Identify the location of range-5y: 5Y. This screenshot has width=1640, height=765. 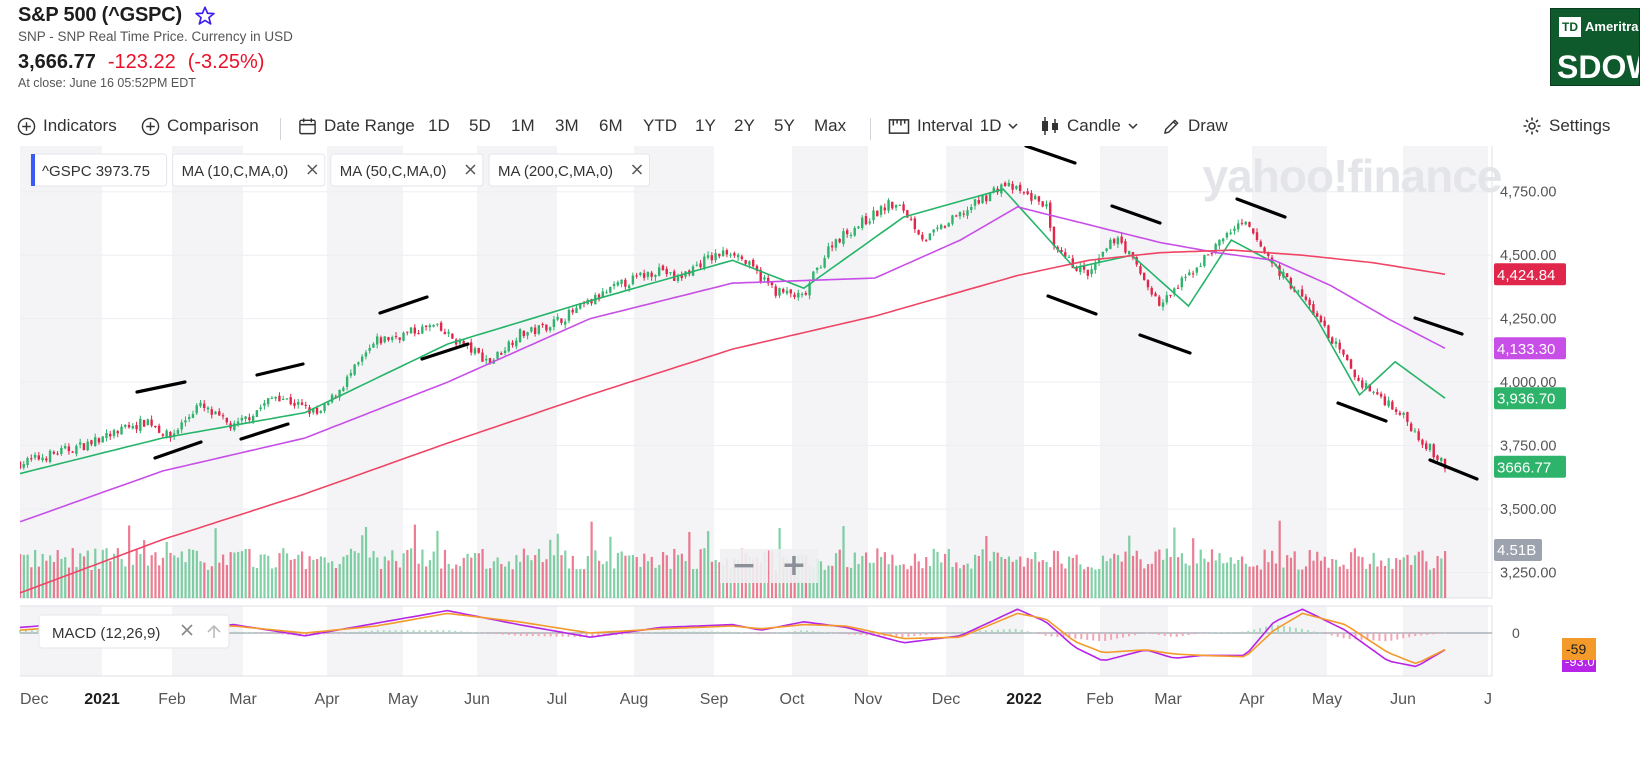
(784, 125).